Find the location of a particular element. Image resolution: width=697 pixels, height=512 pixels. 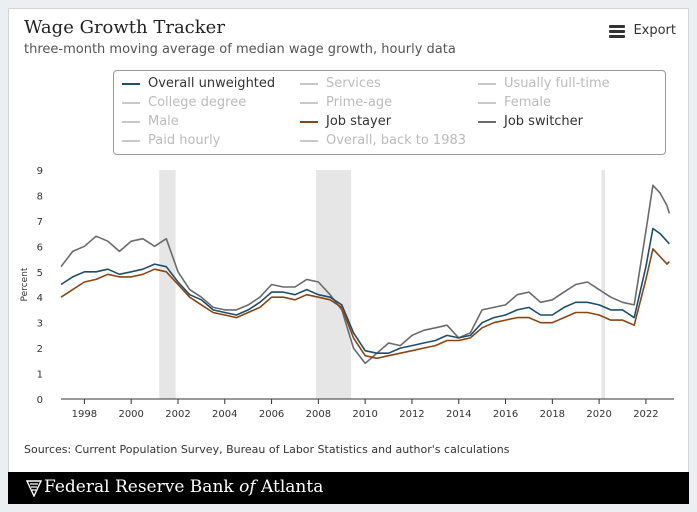

legend-label: Paid hourly is located at coordinates (184, 140).